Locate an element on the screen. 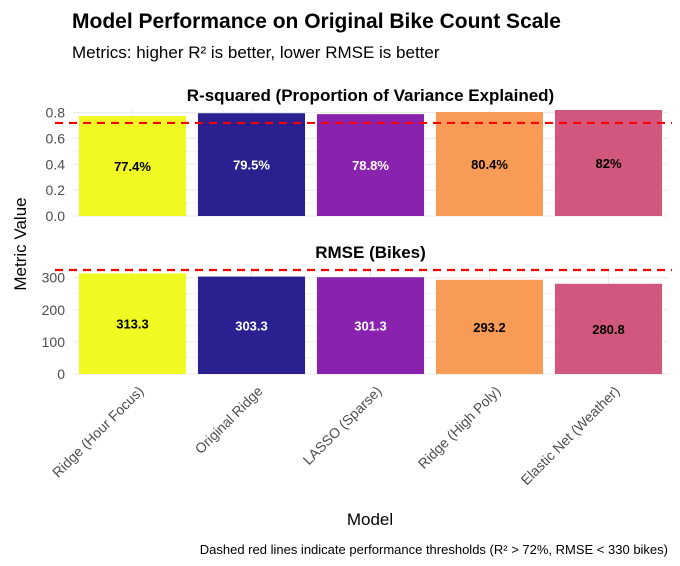 The width and height of the screenshot is (680, 566). bar-value-label: 77.4% is located at coordinates (132, 166).